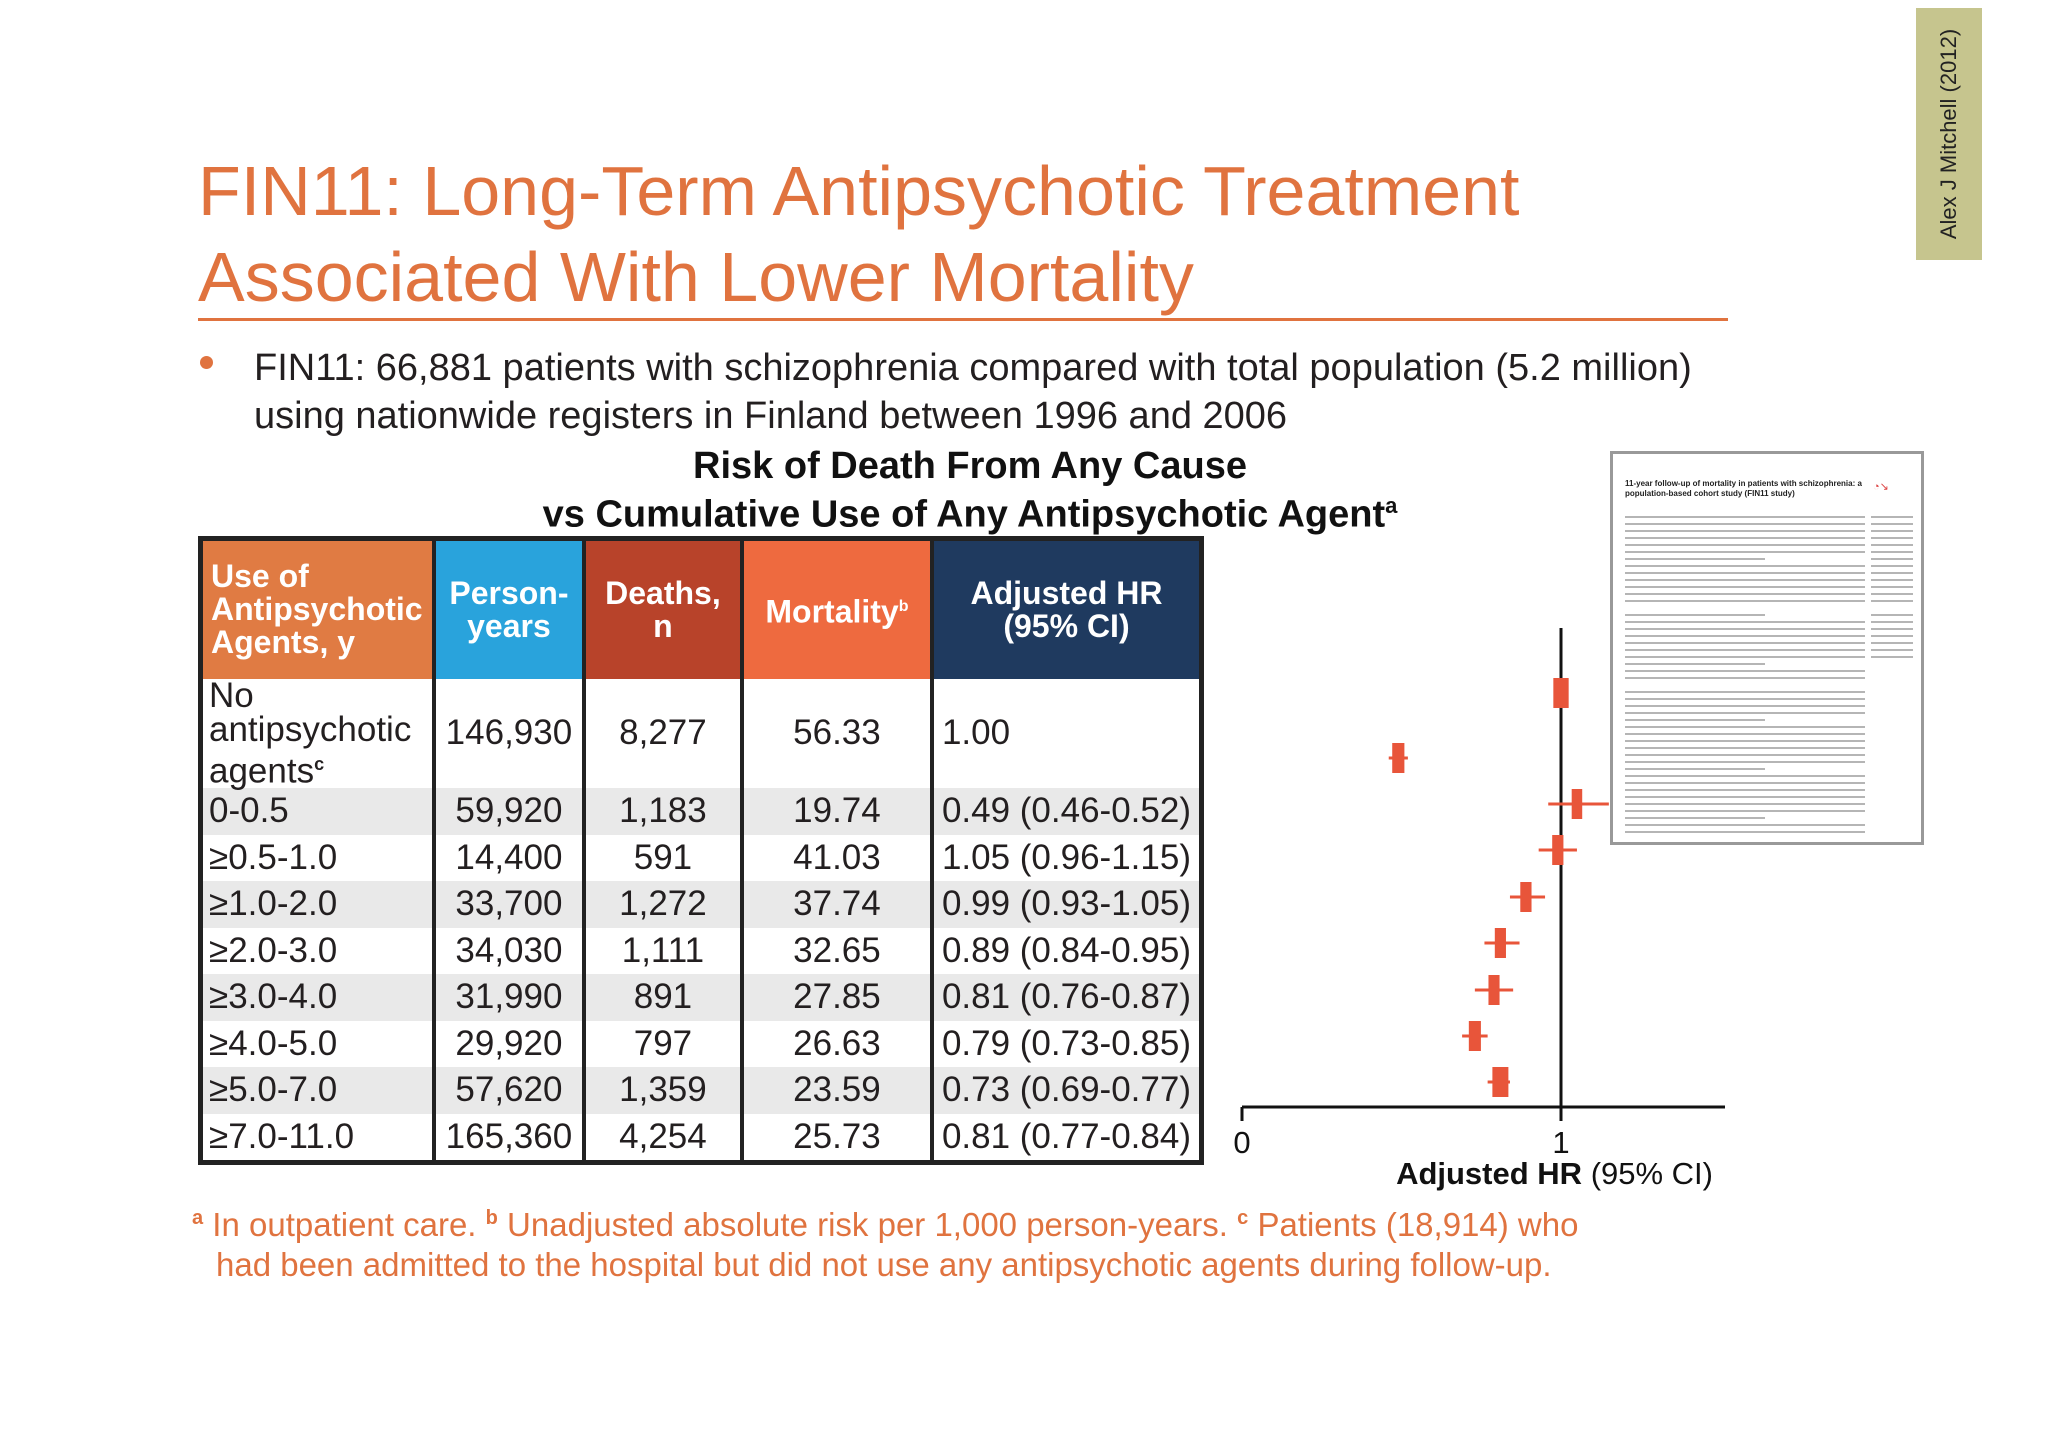  What do you see at coordinates (835, 1138) in the screenshot?
I see `cell-mortality: 25.73` at bounding box center [835, 1138].